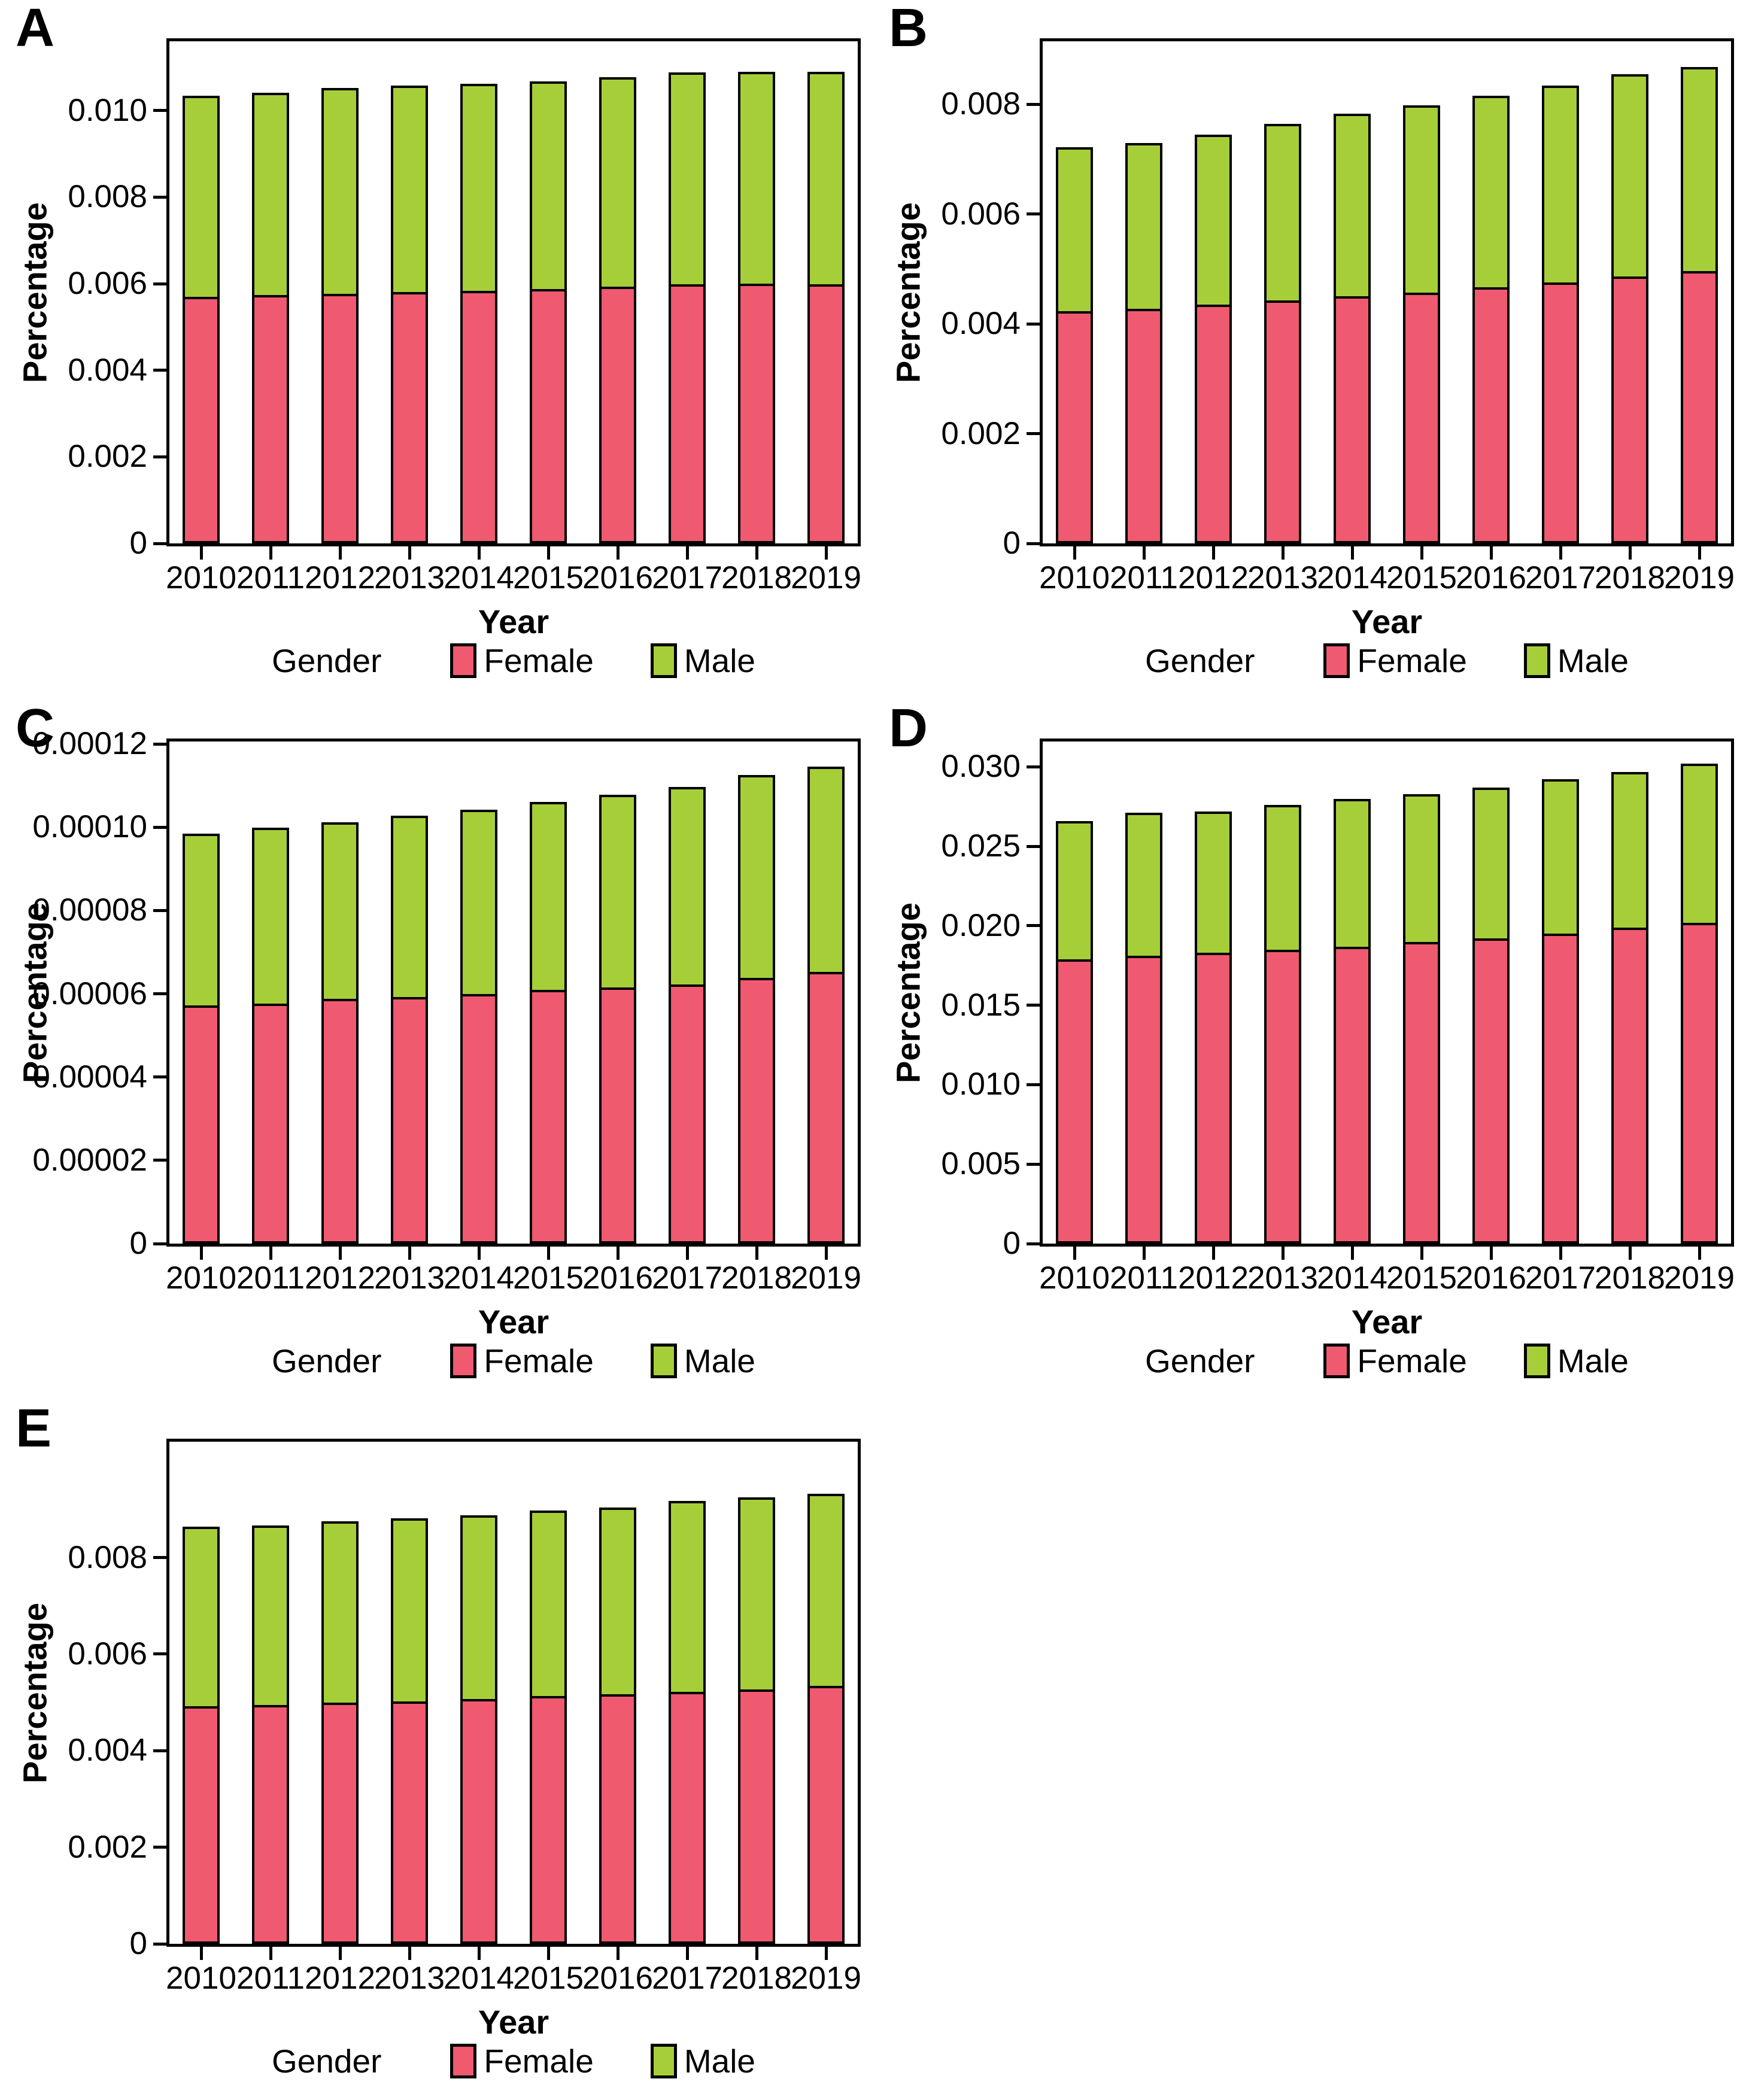 This screenshot has height=2100, width=1746. I want to click on bar-segment-male-2018, so click(1629, 175).